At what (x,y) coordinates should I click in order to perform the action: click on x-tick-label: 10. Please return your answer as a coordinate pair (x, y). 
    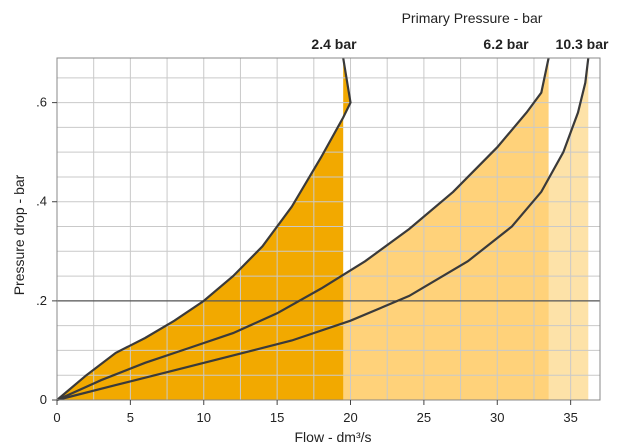
    Looking at the image, I should click on (204, 417).